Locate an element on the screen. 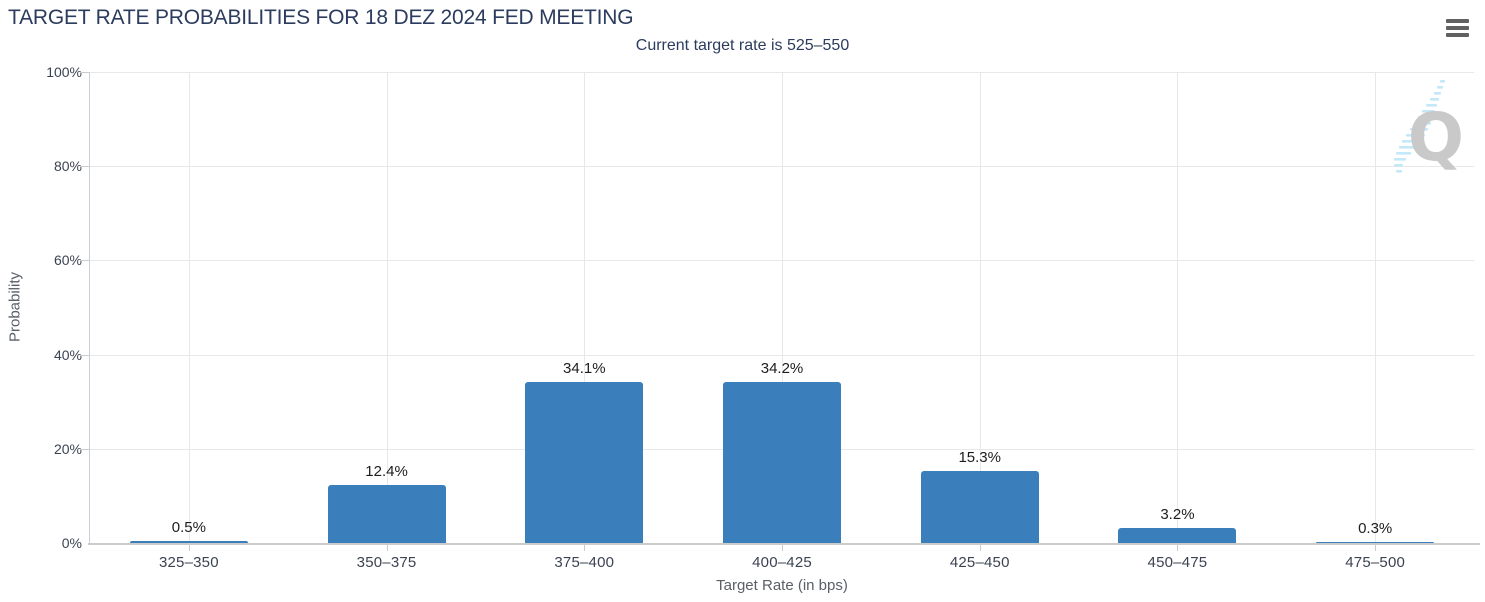 The height and width of the screenshot is (602, 1485). category-column: 0.3% 475–500 is located at coordinates (1375, 321).